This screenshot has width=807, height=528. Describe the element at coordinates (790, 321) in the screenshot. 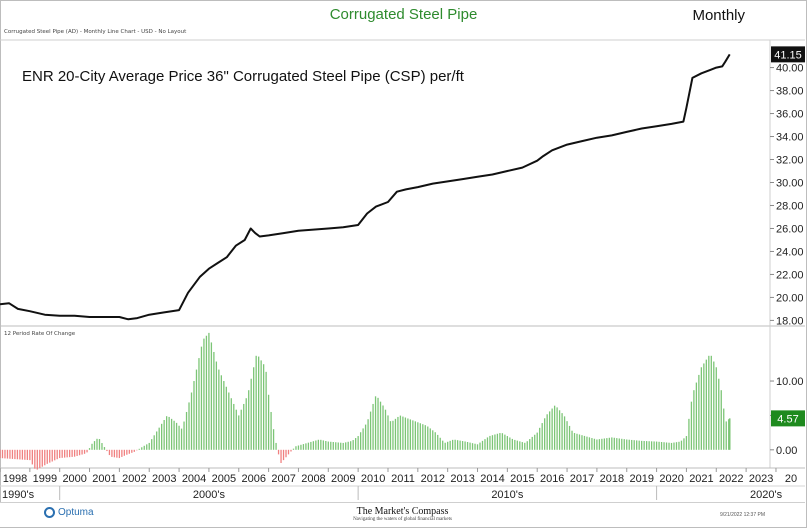

I see `price-y-tick-label: 18.00` at that location.